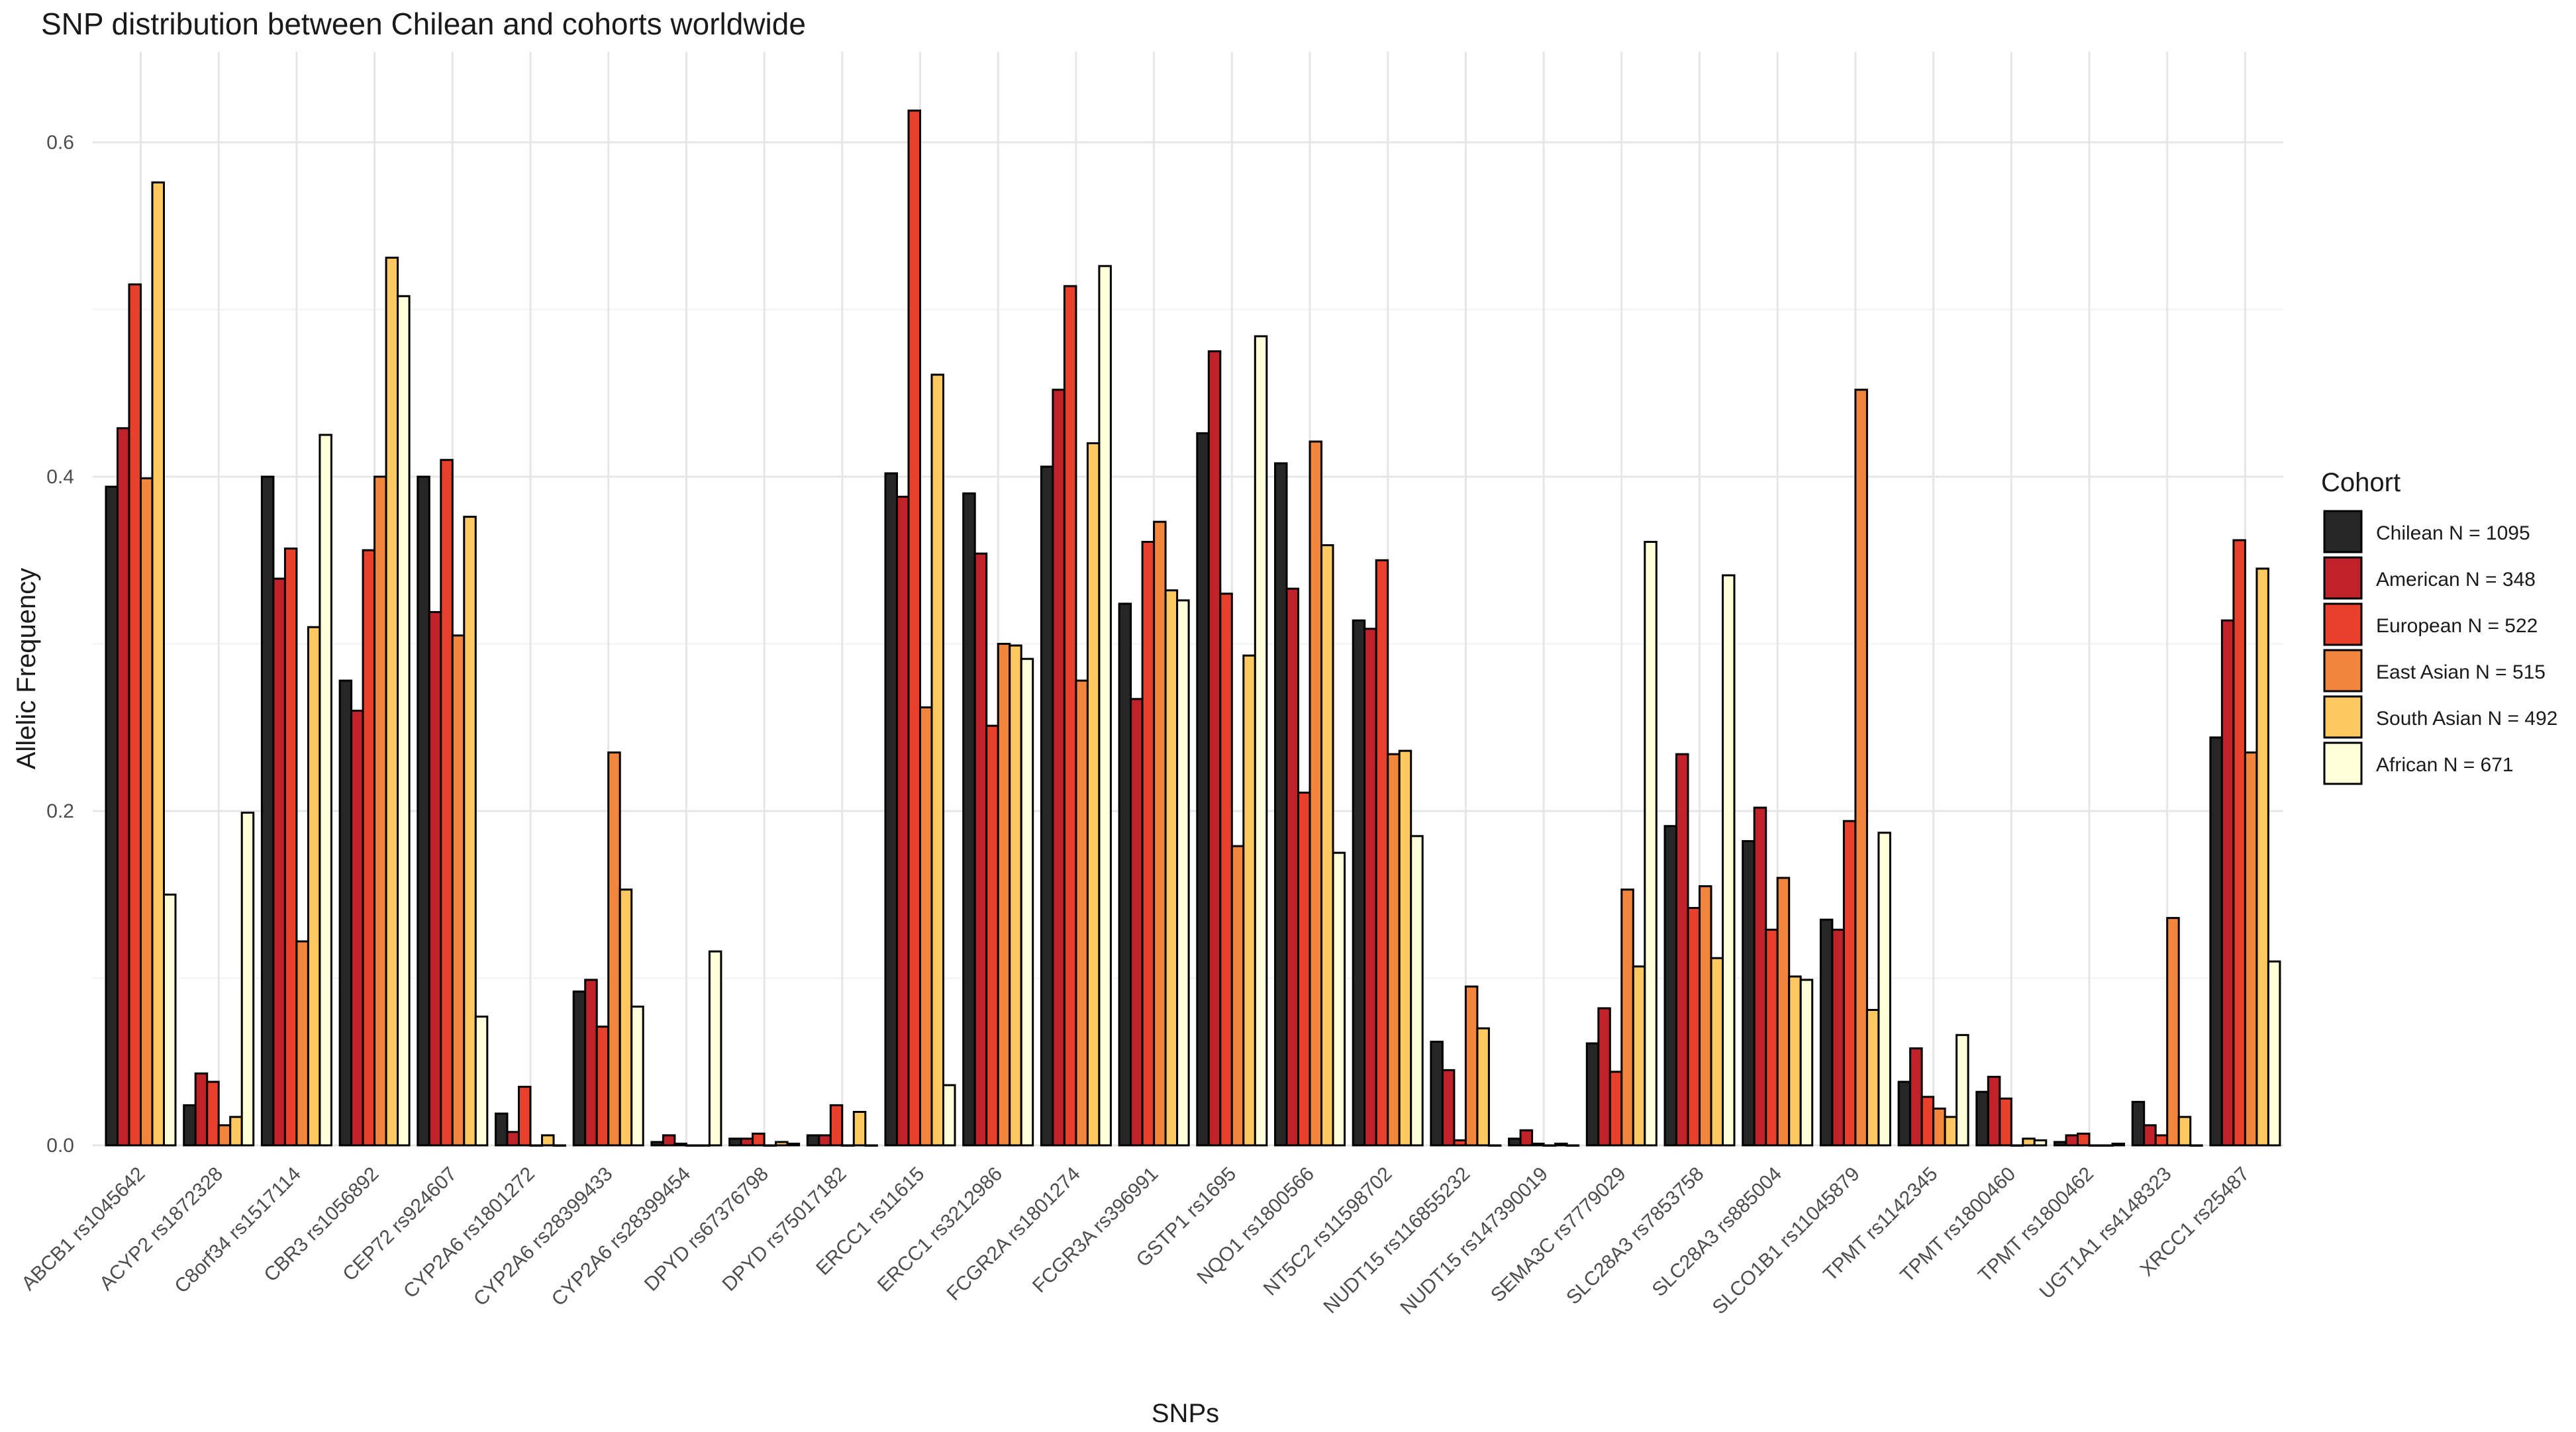  Describe the element at coordinates (1474, 1241) in the screenshot. I see `x-tick-label: NUDT15 rs147390019` at that location.